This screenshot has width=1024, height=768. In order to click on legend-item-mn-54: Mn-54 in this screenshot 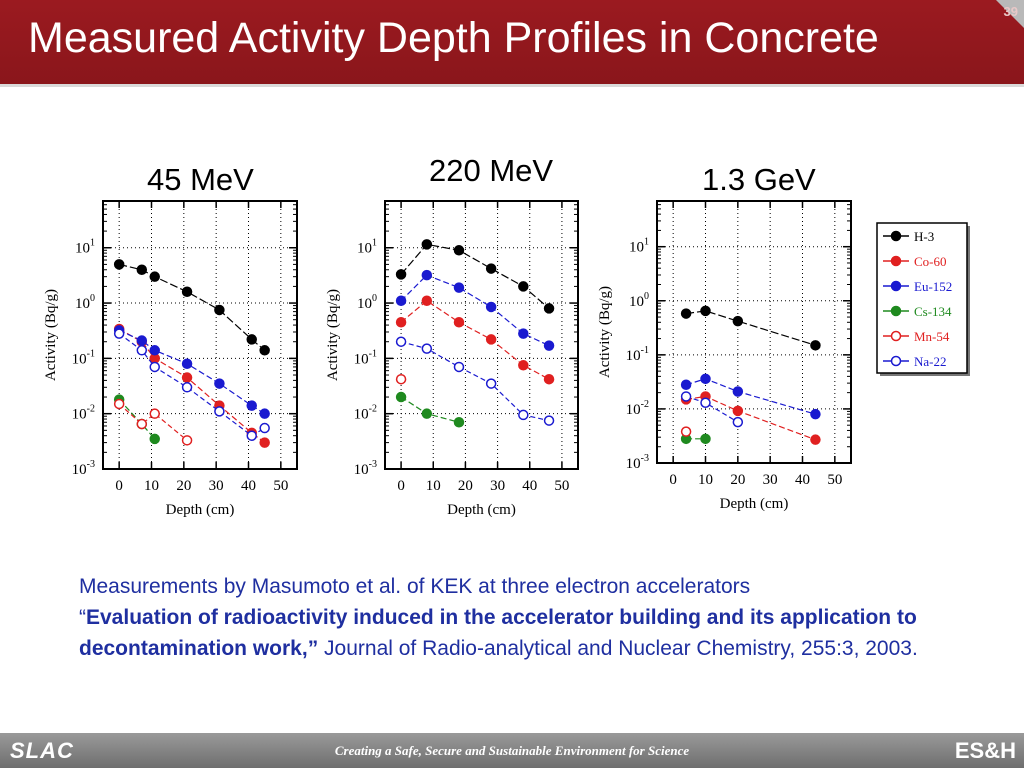, I will do `click(916, 336)`.